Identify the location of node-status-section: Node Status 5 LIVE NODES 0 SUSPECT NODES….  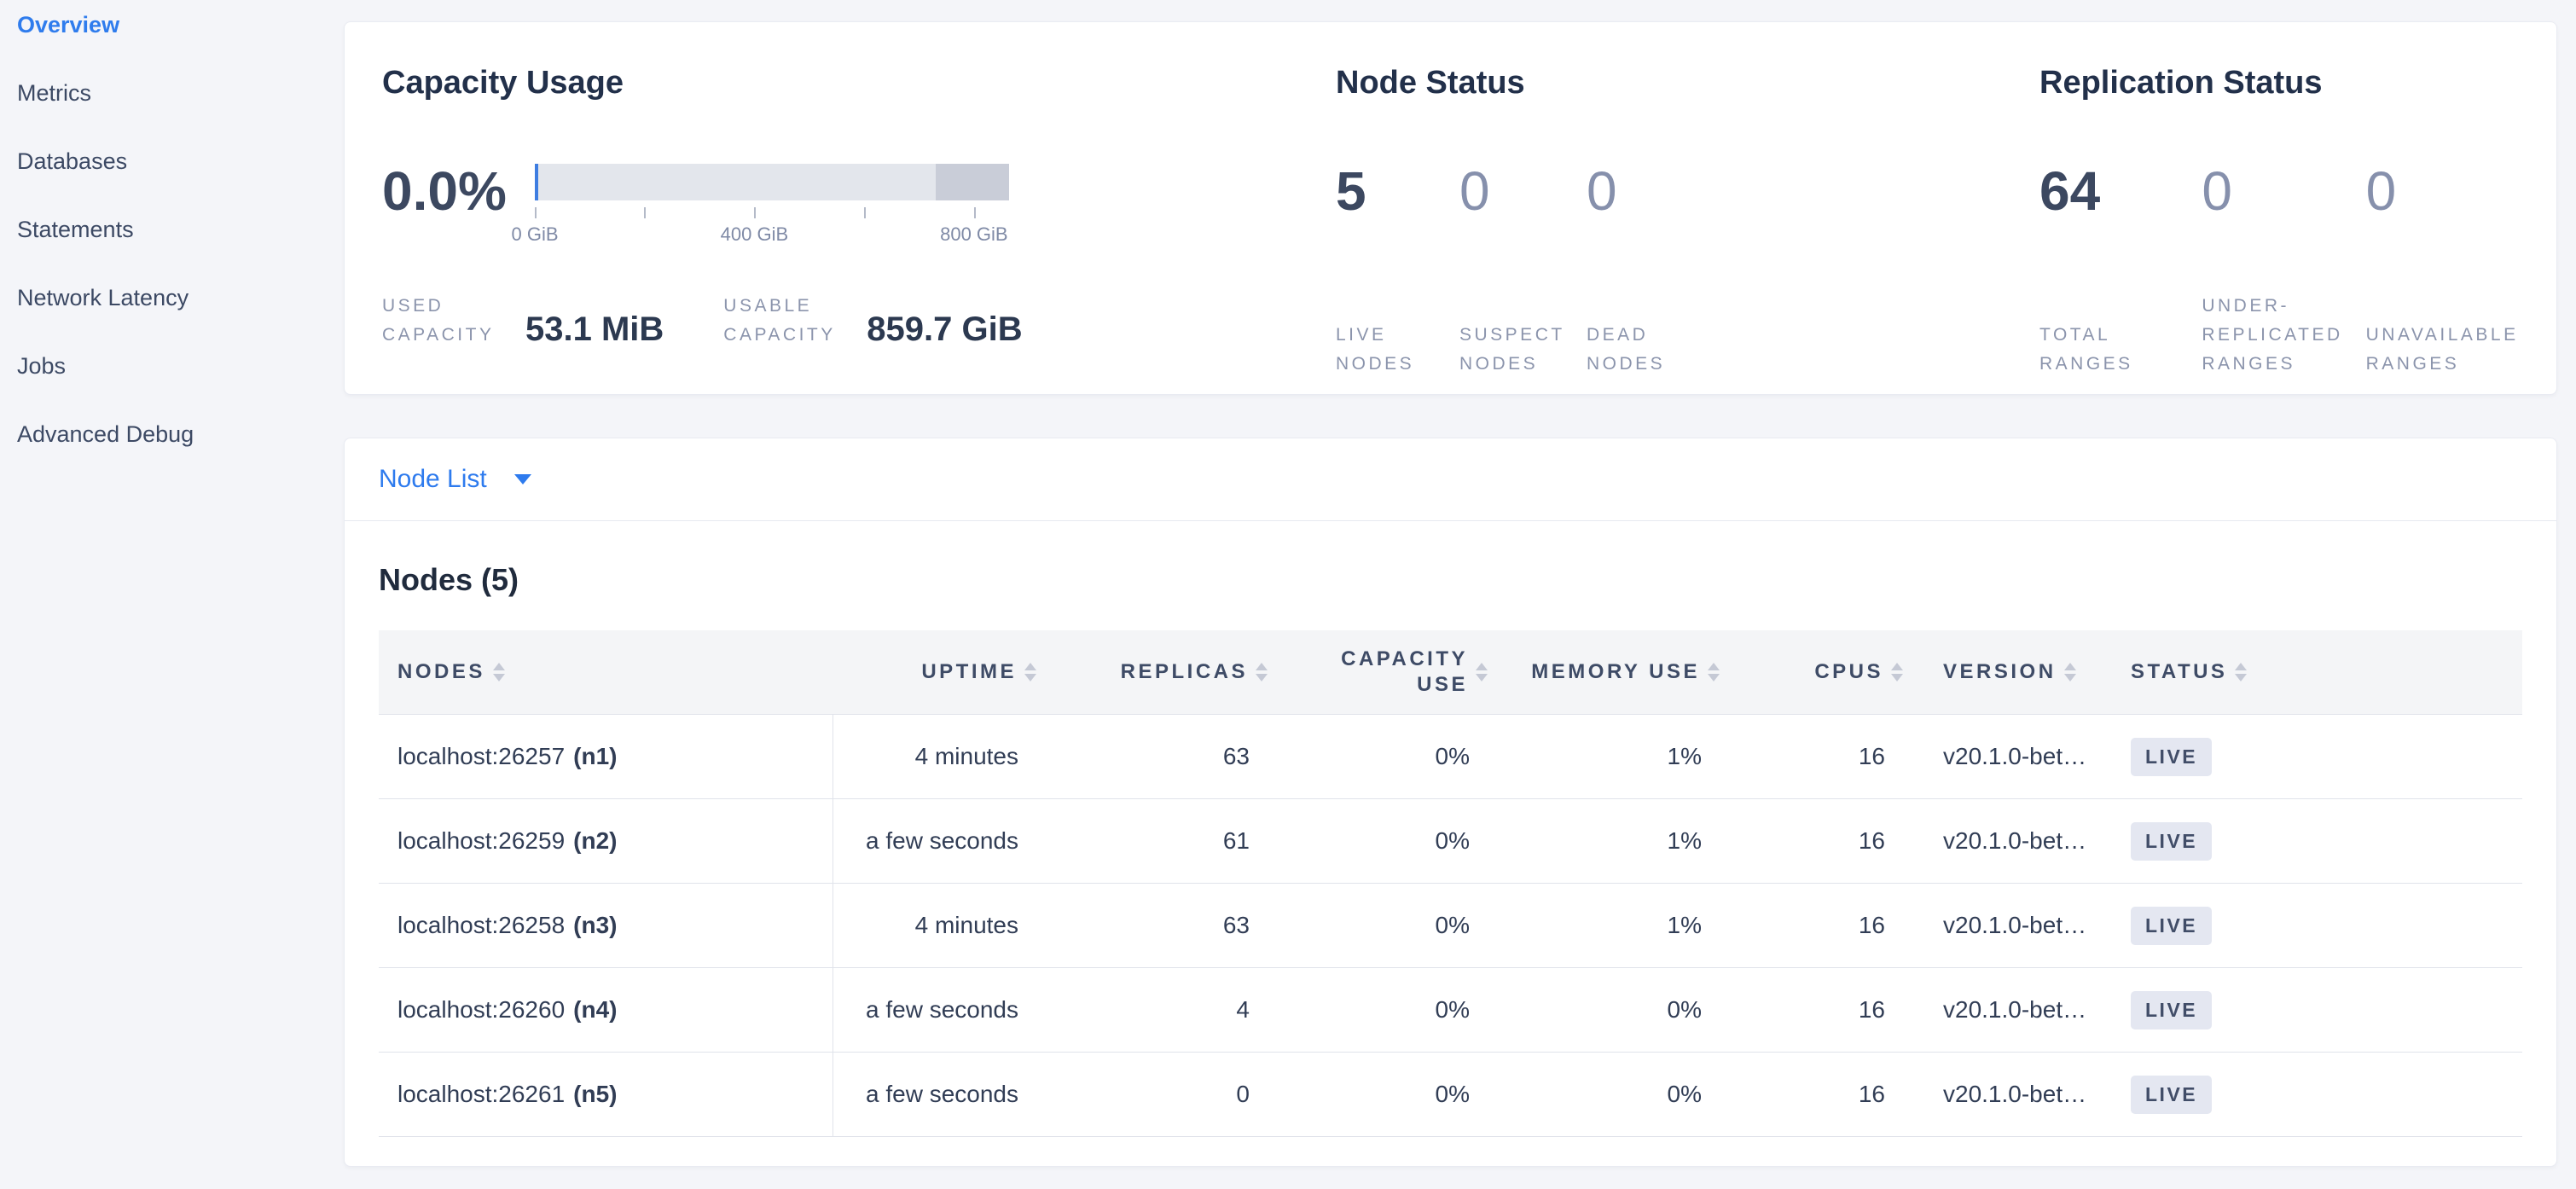
(1677, 221).